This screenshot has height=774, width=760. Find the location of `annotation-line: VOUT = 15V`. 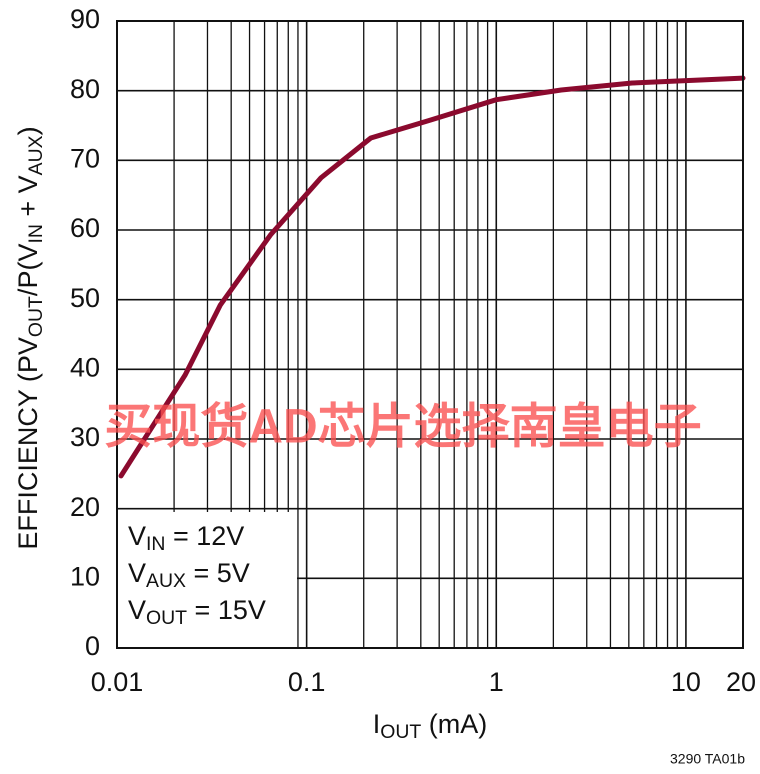

annotation-line: VOUT = 15V is located at coordinates (197, 612).